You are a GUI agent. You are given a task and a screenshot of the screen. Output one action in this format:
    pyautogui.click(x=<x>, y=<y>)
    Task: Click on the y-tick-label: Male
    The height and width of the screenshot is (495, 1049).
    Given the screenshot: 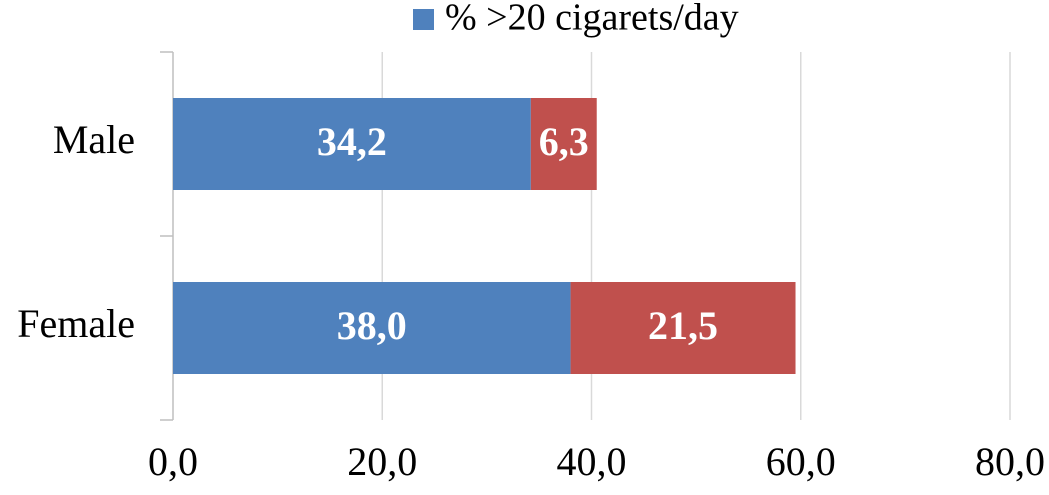 What is the action you would take?
    pyautogui.click(x=94, y=139)
    